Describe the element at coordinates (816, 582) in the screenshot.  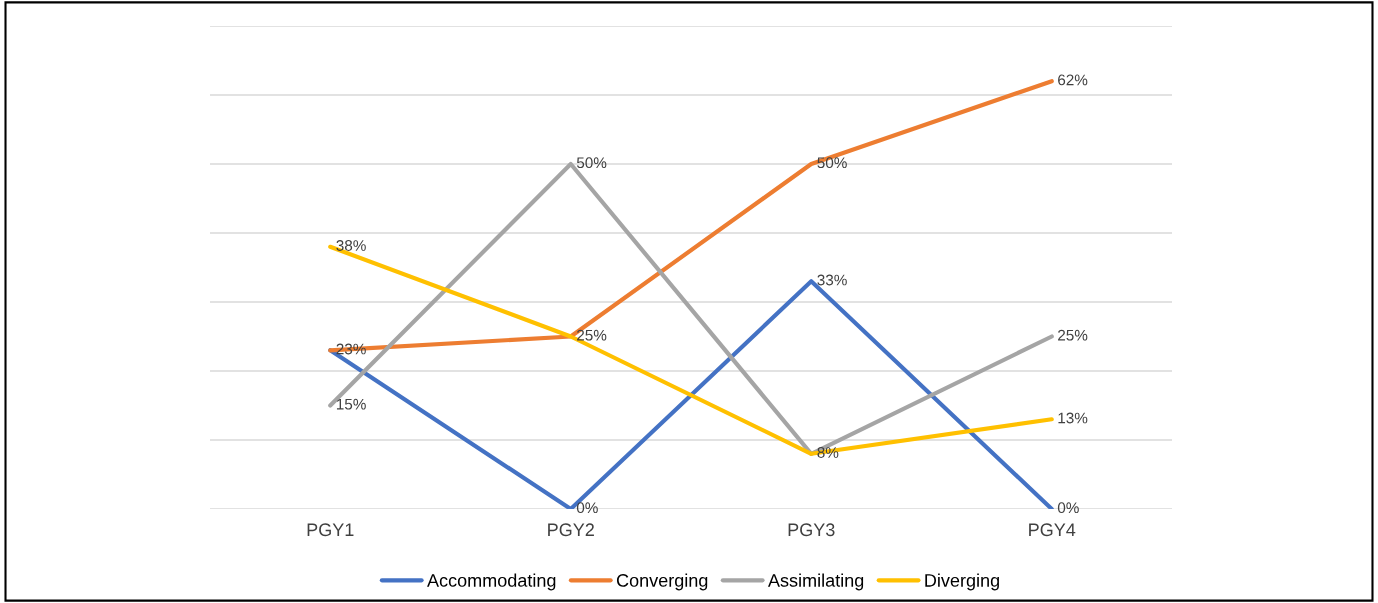
I see `legend-label: Assimilating` at that location.